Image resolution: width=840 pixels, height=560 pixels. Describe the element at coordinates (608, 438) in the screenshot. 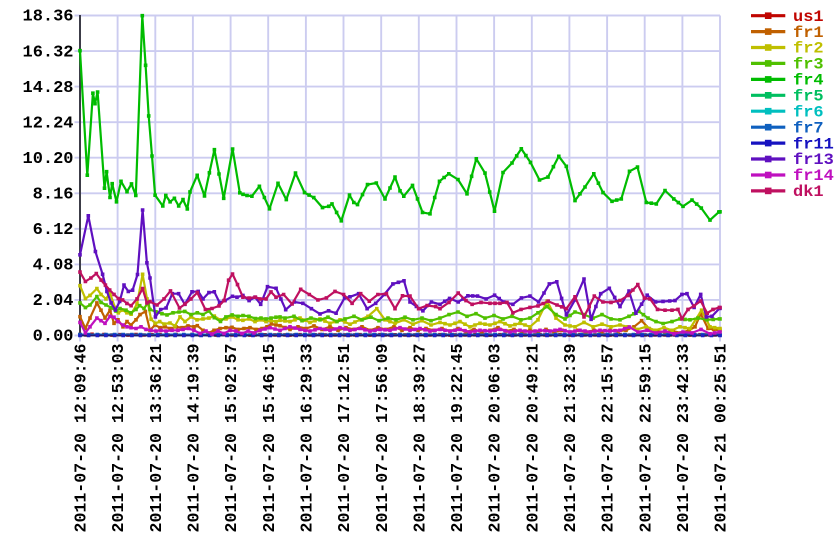

I see `svg-text: 2011-07-20 22:15:57` at that location.